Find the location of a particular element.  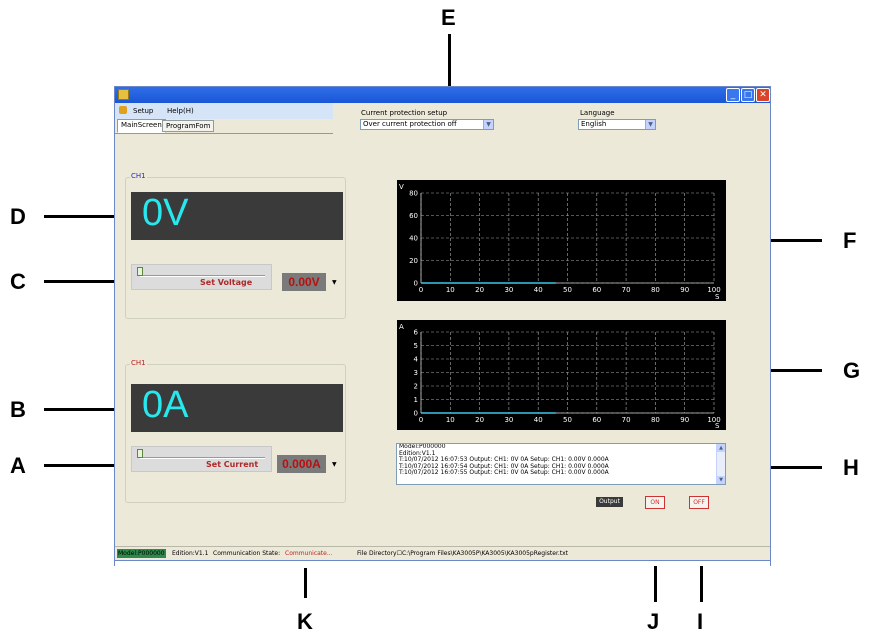

callout-d-line is located at coordinates (83, 216).